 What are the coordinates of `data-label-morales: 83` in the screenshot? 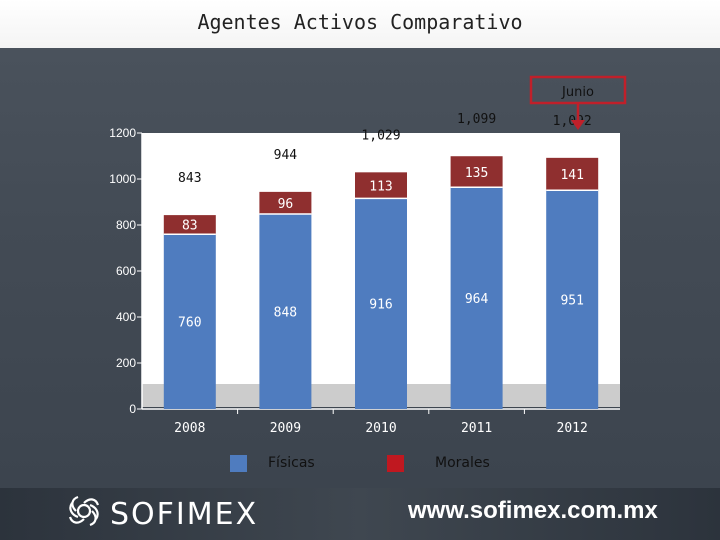 It's located at (190, 226).